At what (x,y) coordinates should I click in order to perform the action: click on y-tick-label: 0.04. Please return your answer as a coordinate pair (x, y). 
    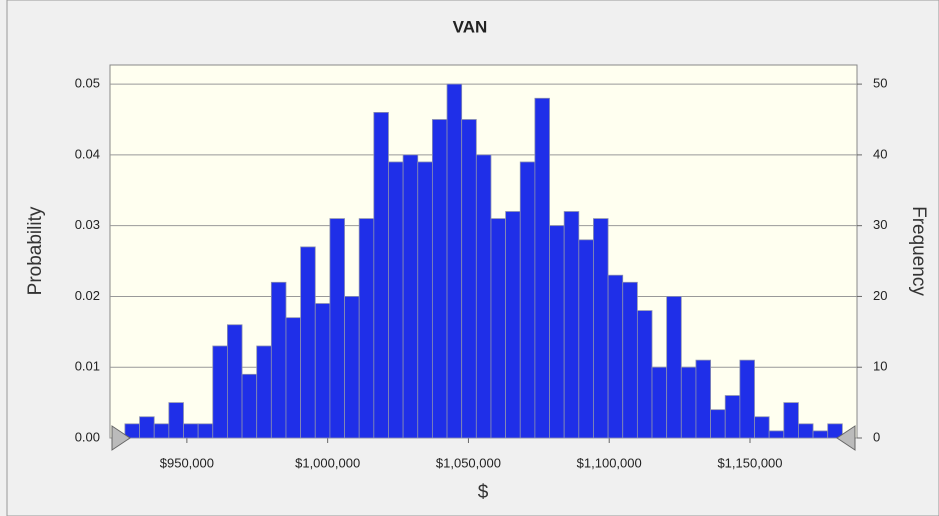
    Looking at the image, I should click on (87, 153).